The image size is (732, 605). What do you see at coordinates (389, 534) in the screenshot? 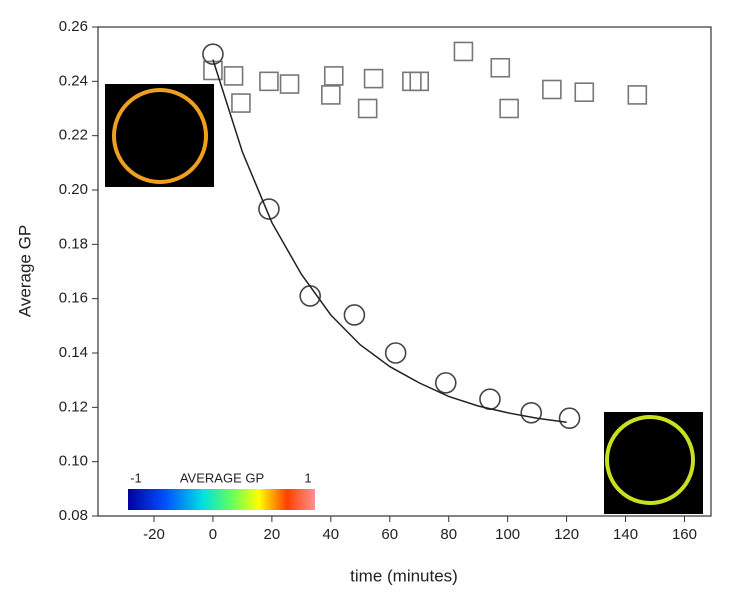
I see `x-tick-label: 60` at bounding box center [389, 534].